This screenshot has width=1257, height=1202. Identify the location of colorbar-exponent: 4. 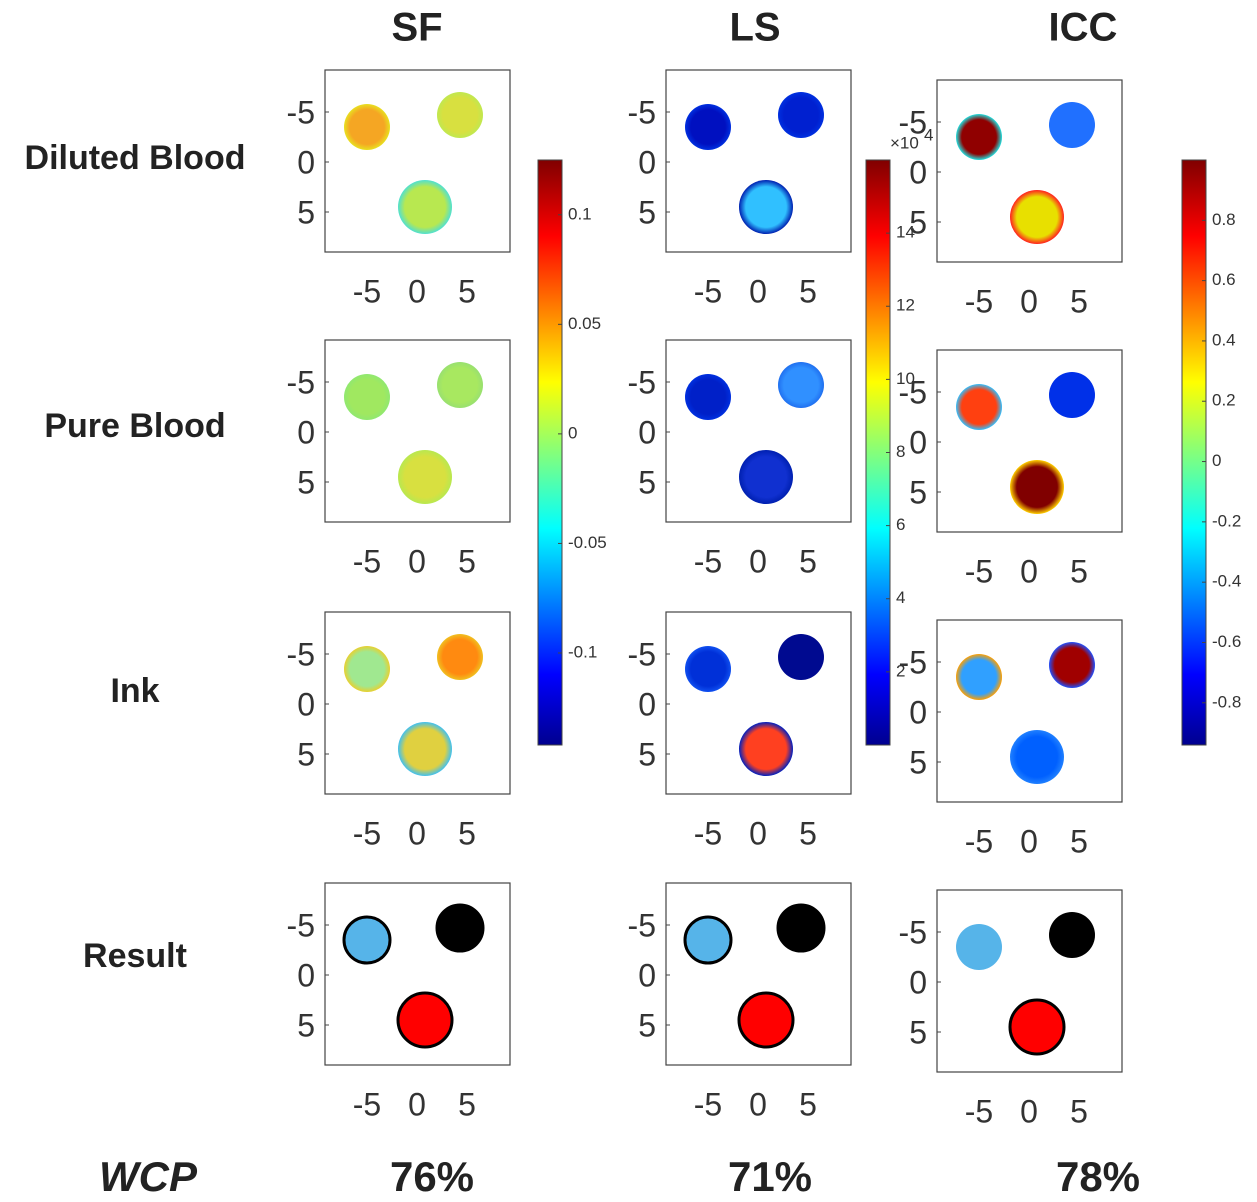
(928, 134).